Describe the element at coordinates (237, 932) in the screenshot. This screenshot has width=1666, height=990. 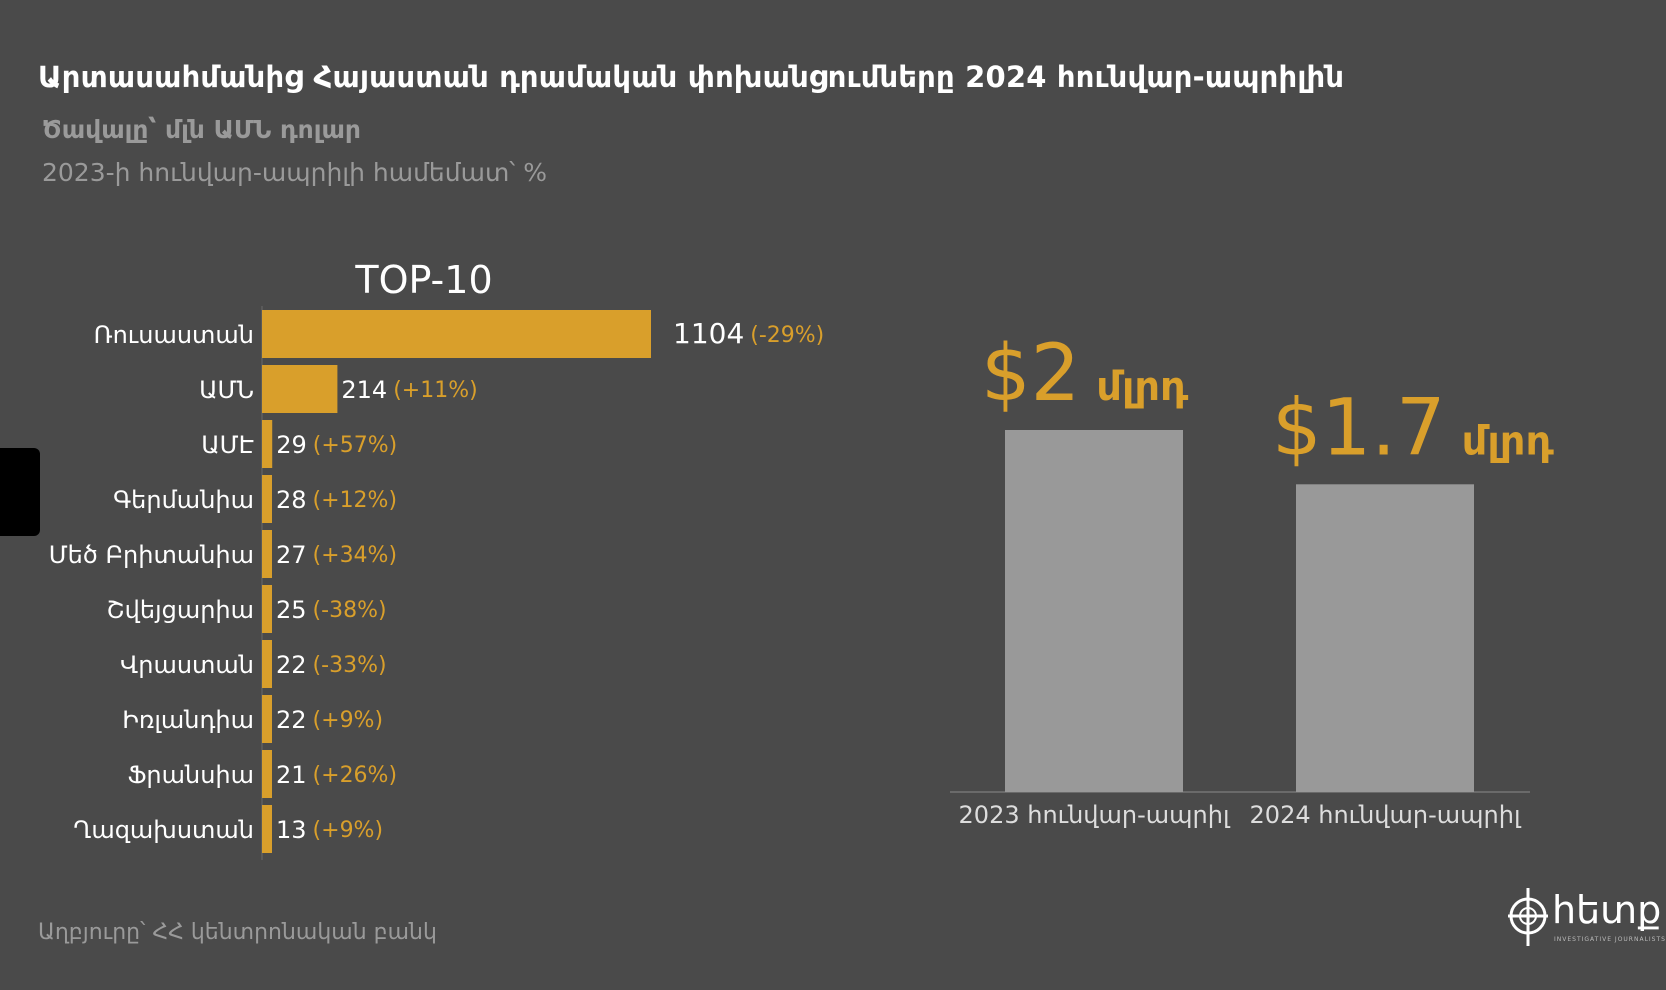
I see `source-note: Աղբյուրը՝ ՀՀ կենտրոնական բանկ` at that location.